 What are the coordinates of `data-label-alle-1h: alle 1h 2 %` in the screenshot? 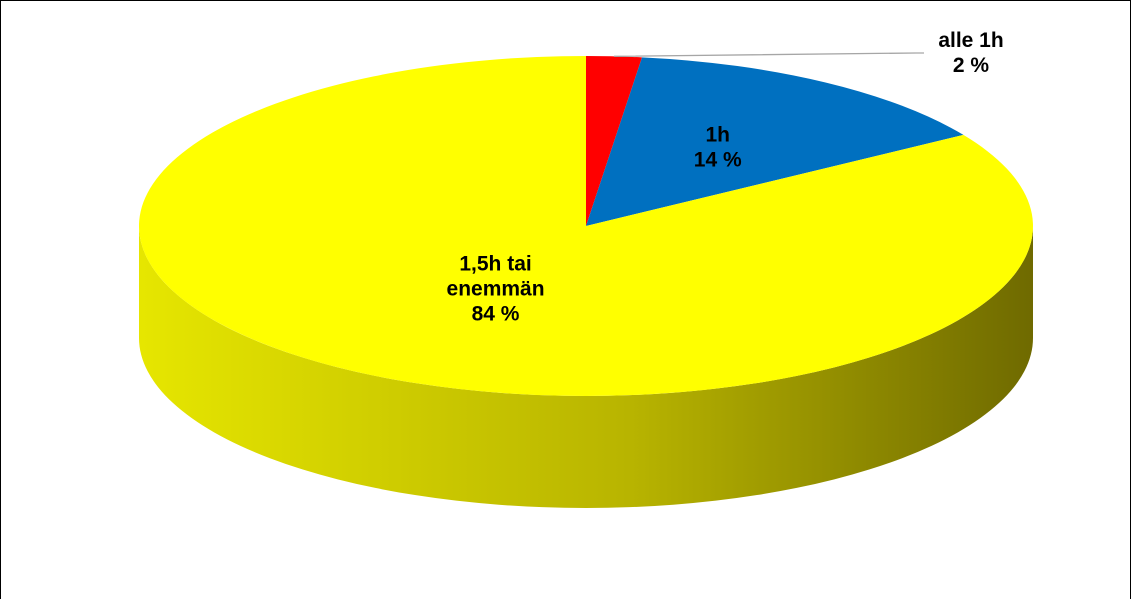 It's located at (970, 53).